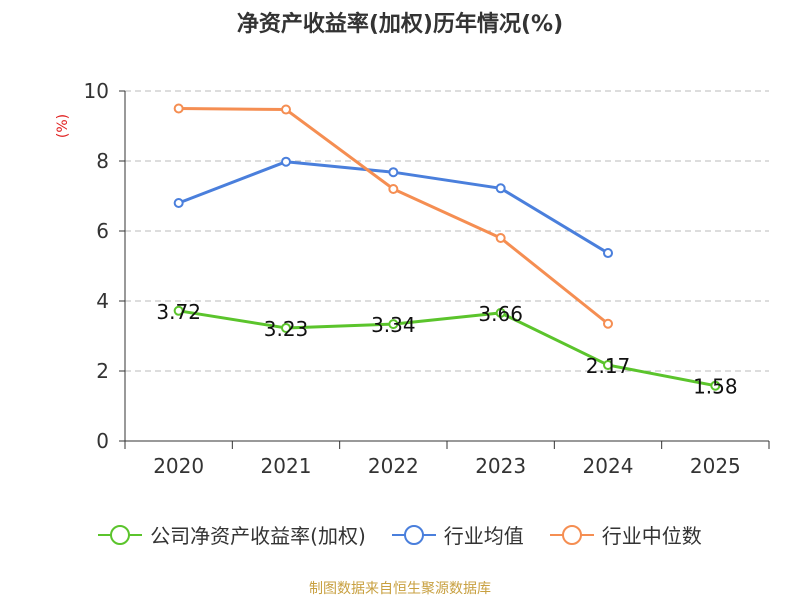 The image size is (800, 600). Describe the element at coordinates (400, 24) in the screenshot. I see `chart-title: 净资产收益率(加权)历年情况(%)` at that location.